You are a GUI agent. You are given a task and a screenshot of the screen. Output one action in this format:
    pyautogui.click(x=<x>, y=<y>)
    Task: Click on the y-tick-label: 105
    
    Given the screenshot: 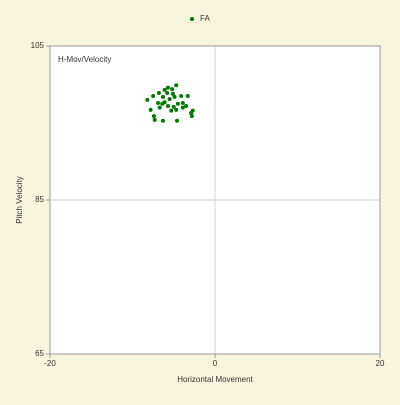 What is the action you would take?
    pyautogui.click(x=38, y=45)
    